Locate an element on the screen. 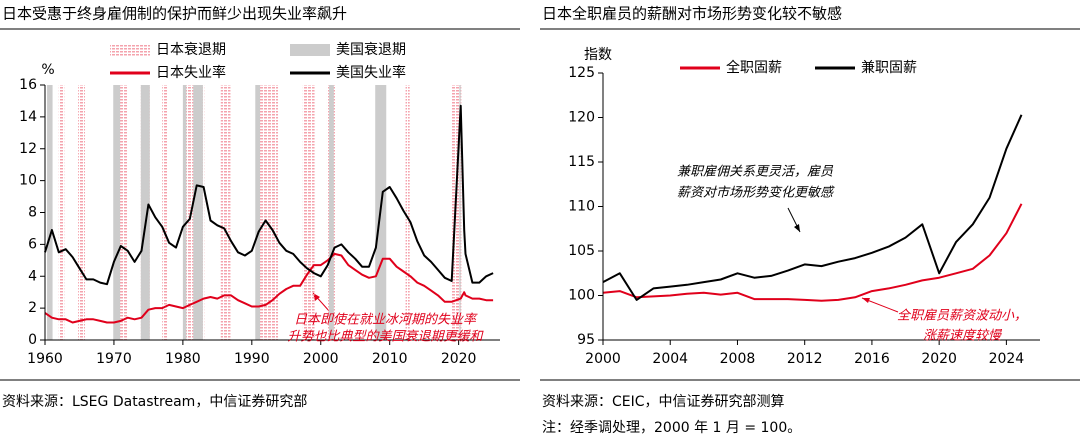 Image resolution: width=1080 pixels, height=439 pixels. annotation: 全职雇员薪资波动小， is located at coordinates (962, 316).